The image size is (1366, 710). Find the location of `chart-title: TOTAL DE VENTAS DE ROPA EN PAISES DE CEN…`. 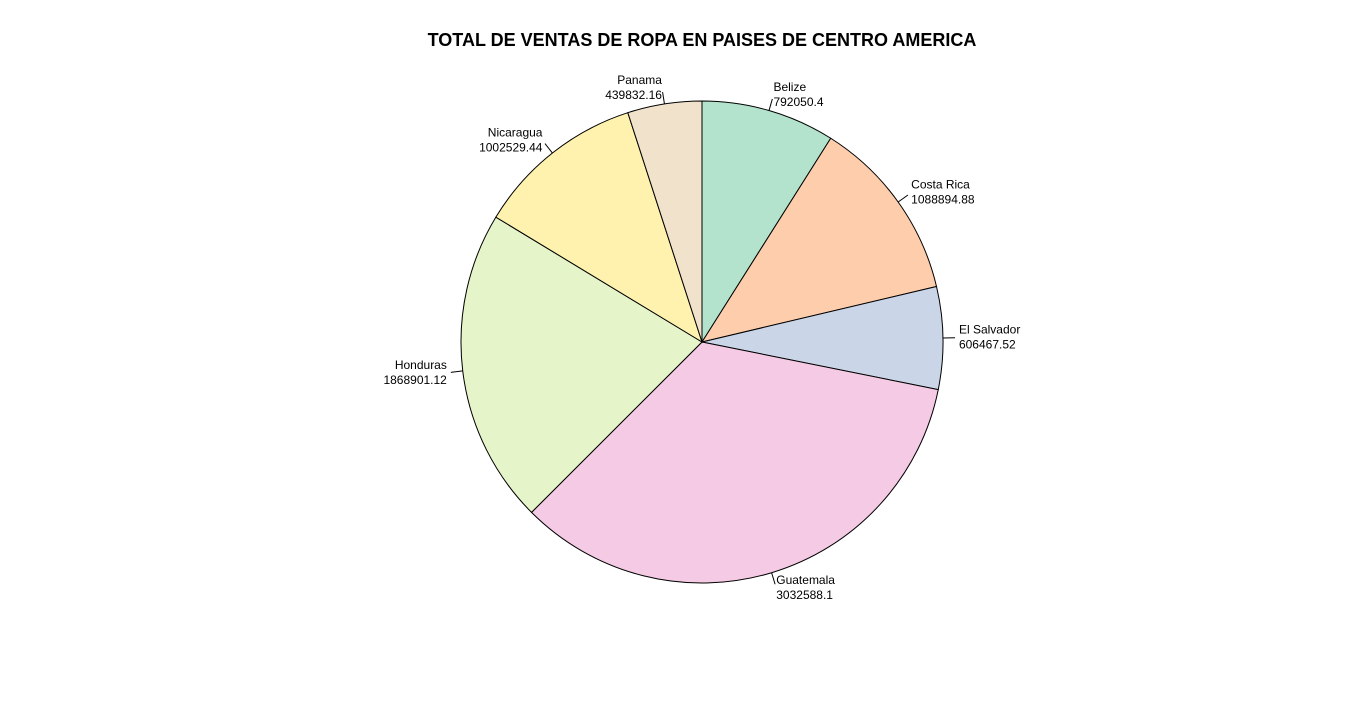

chart-title: TOTAL DE VENTAS DE ROPA EN PAISES DE CEN… is located at coordinates (683, 40).